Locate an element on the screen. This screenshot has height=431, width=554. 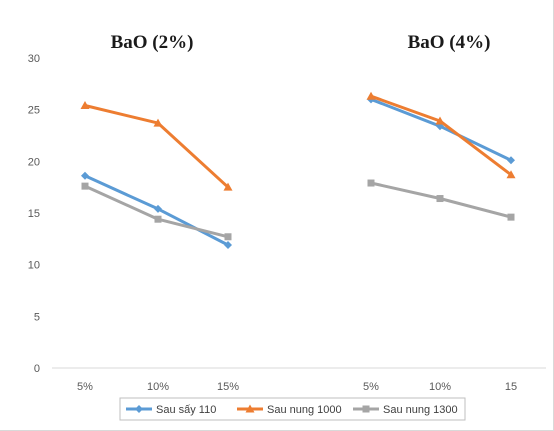
y-tick-label: 30 is located at coordinates (34, 59).